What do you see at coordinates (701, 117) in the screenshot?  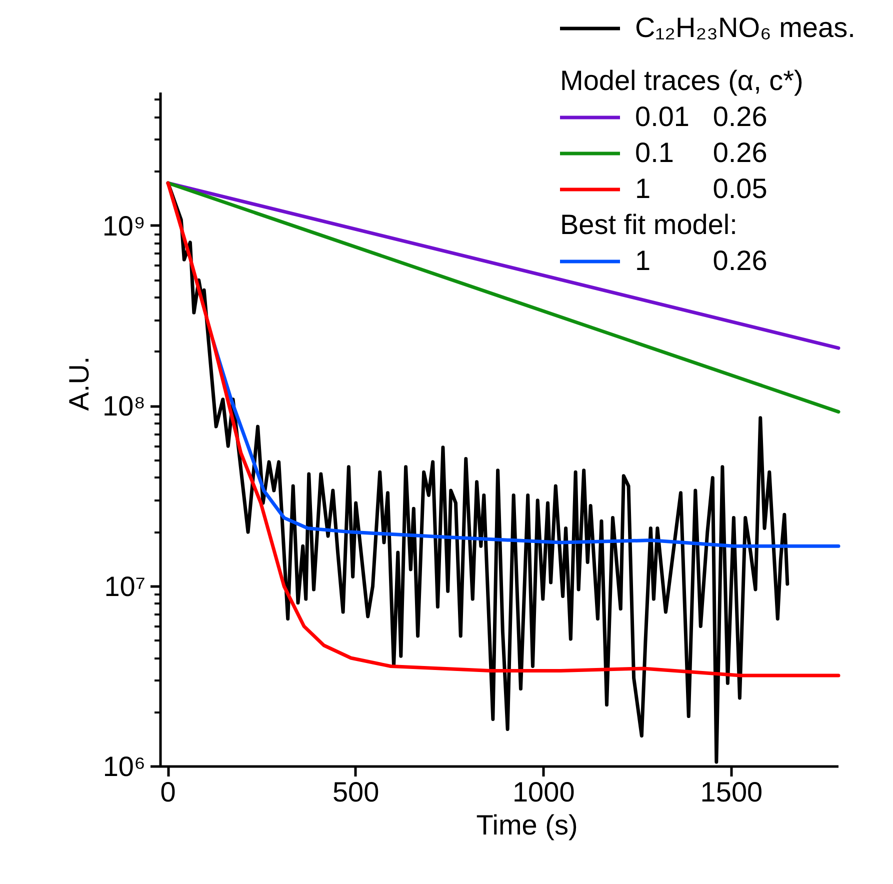 I see `legend-label: 0.01 0.26` at bounding box center [701, 117].